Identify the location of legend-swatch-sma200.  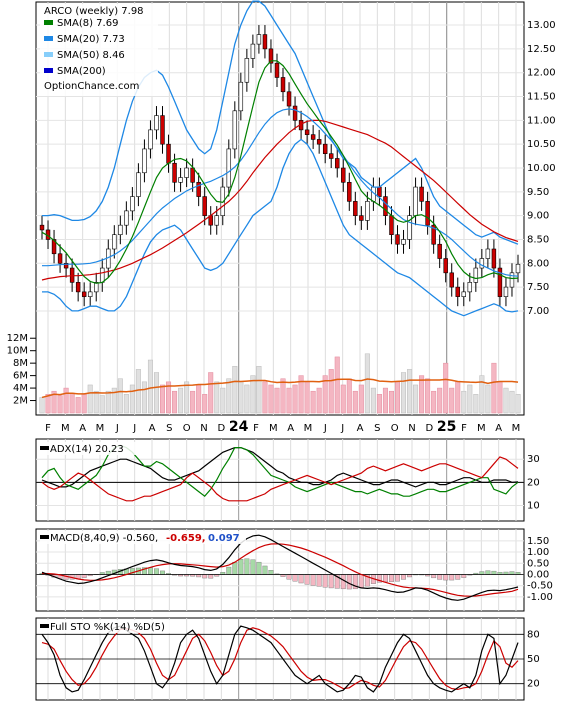
(48, 70).